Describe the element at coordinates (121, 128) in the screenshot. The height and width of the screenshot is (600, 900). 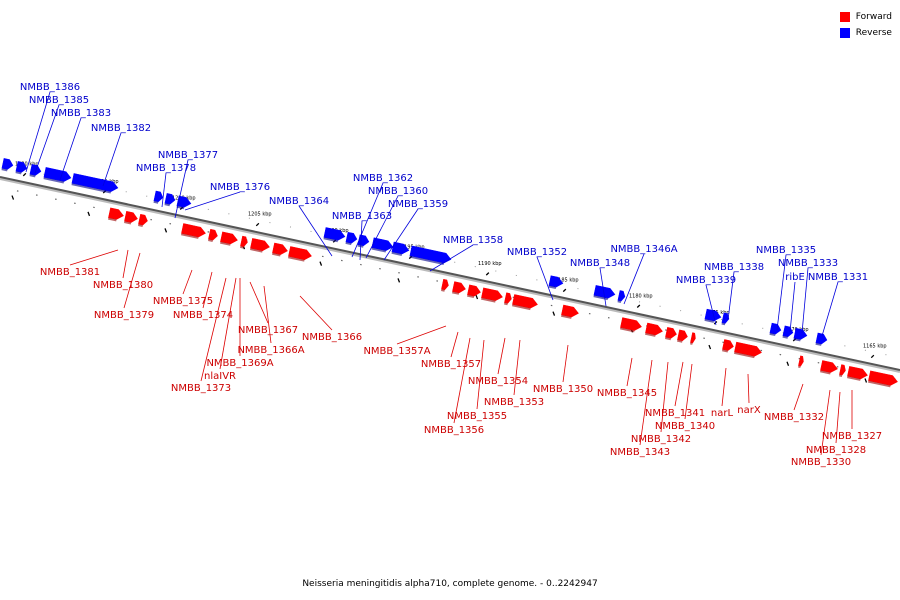
I see `gene-label: NMBB_1382` at that location.